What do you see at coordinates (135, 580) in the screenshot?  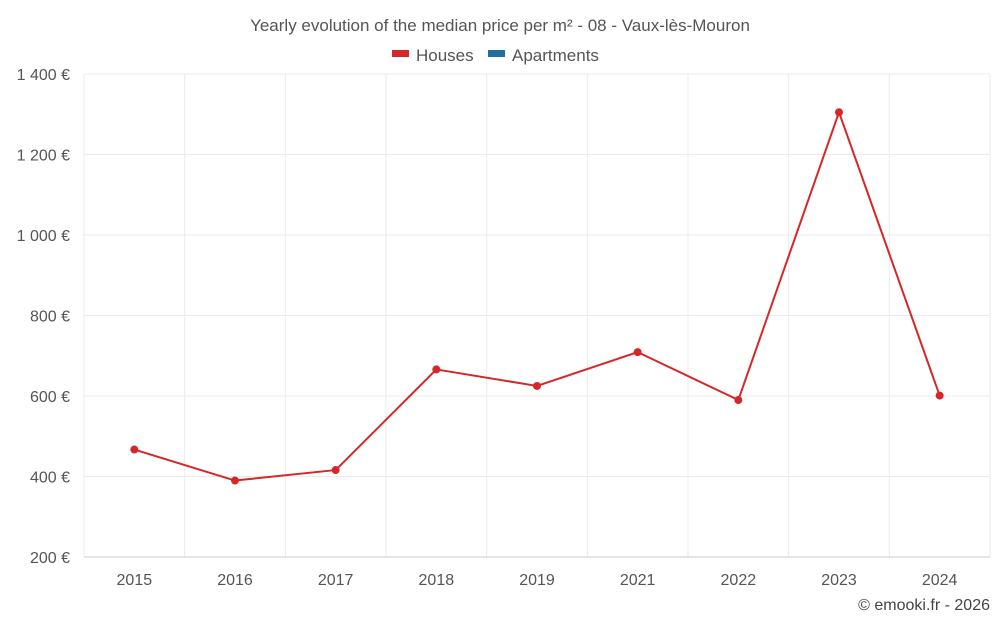 I see `x-tick-label: 2015` at bounding box center [135, 580].